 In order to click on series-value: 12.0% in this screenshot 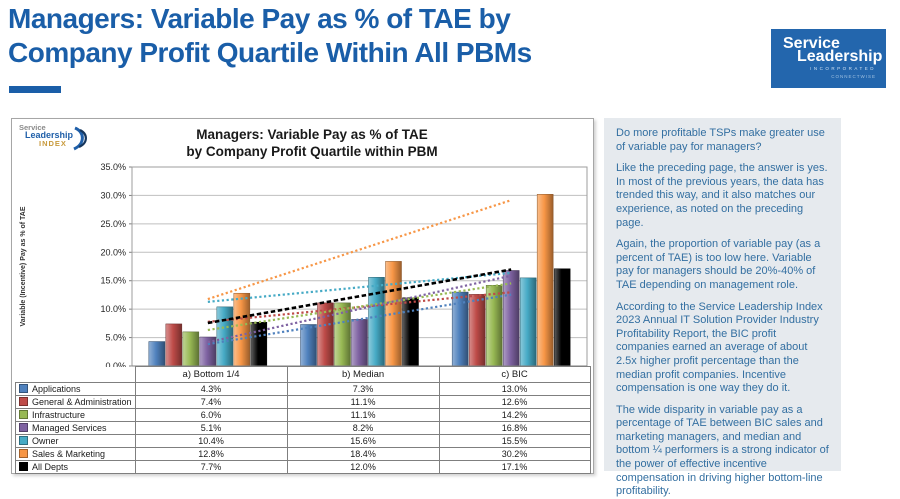, I will do `click(363, 467)`.